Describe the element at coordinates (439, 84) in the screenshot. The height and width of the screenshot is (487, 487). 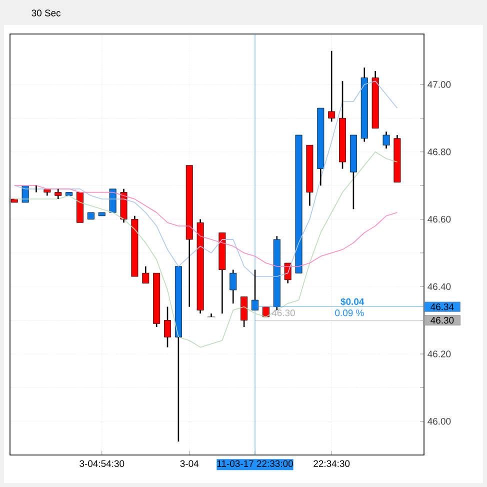
I see `y-tick-label: 47.00` at that location.